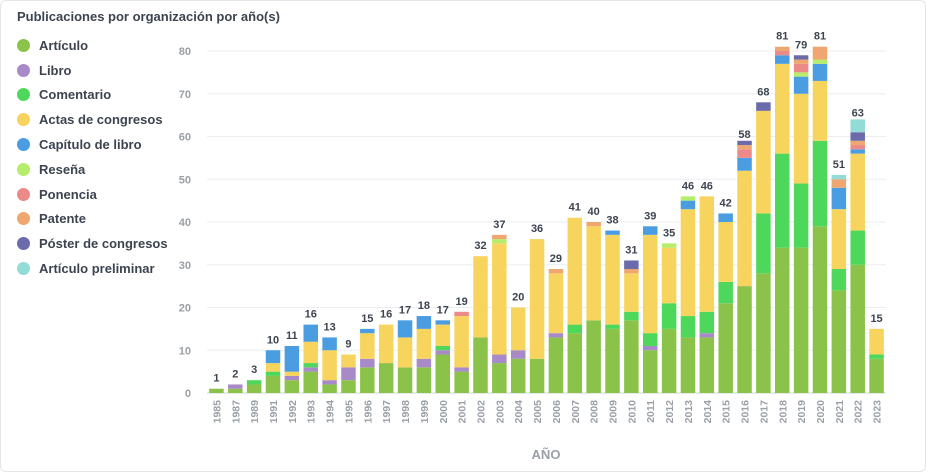 This screenshot has width=926, height=472. Describe the element at coordinates (92, 194) in the screenshot. I see `legend-item: Ponencia` at that location.